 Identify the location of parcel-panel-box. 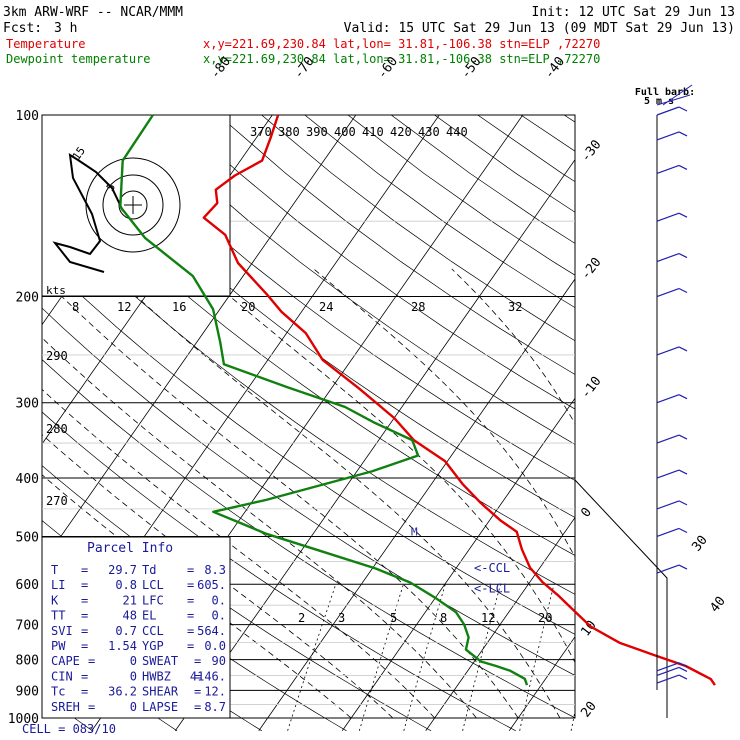
(136, 627).